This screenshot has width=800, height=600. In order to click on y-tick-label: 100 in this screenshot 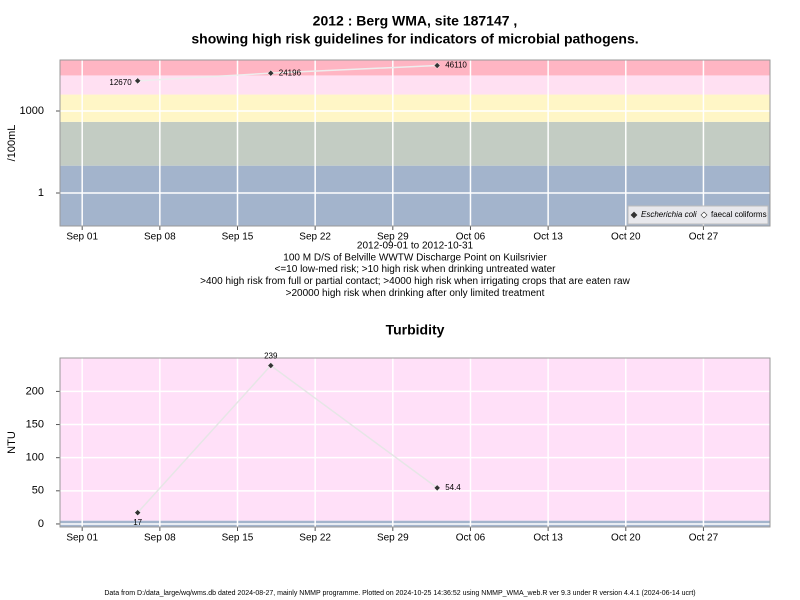, I will do `click(35, 458)`.